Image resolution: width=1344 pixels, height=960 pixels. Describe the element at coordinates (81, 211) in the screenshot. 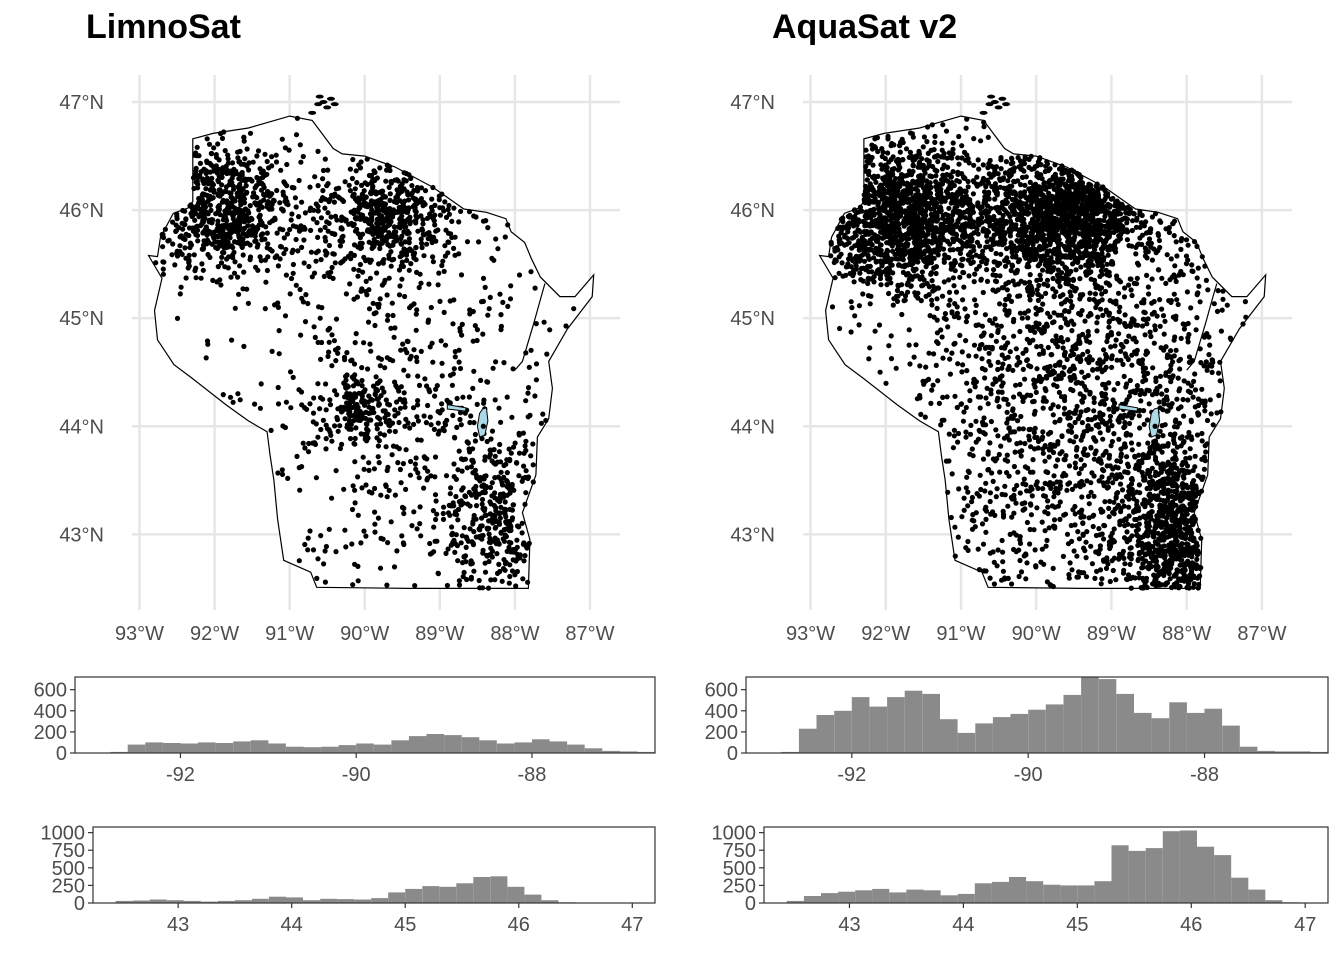

I see `limnosat-y-tick-label: 46°N` at that location.